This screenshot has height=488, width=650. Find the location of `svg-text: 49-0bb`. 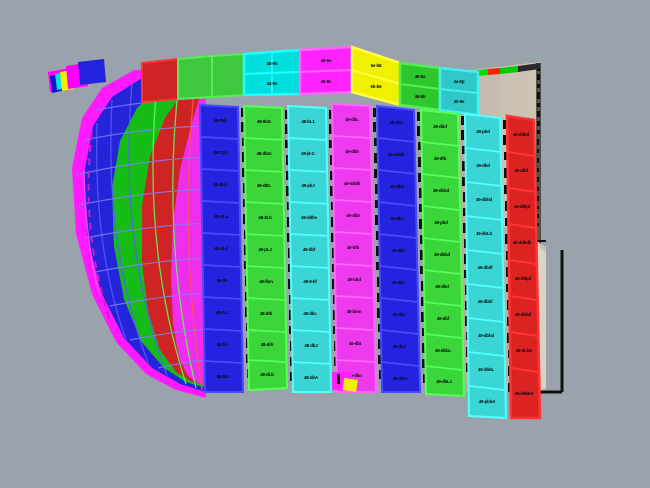

svg-text: 49-0bb is located at coordinates (220, 120).